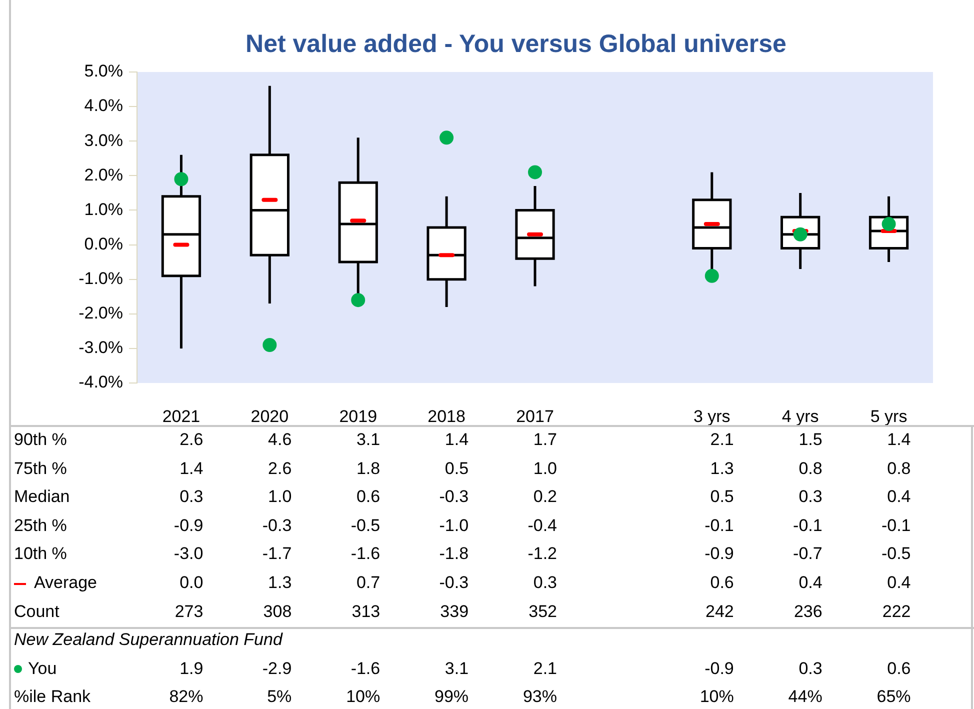  Describe the element at coordinates (40, 526) in the screenshot. I see `text: 25th %` at that location.